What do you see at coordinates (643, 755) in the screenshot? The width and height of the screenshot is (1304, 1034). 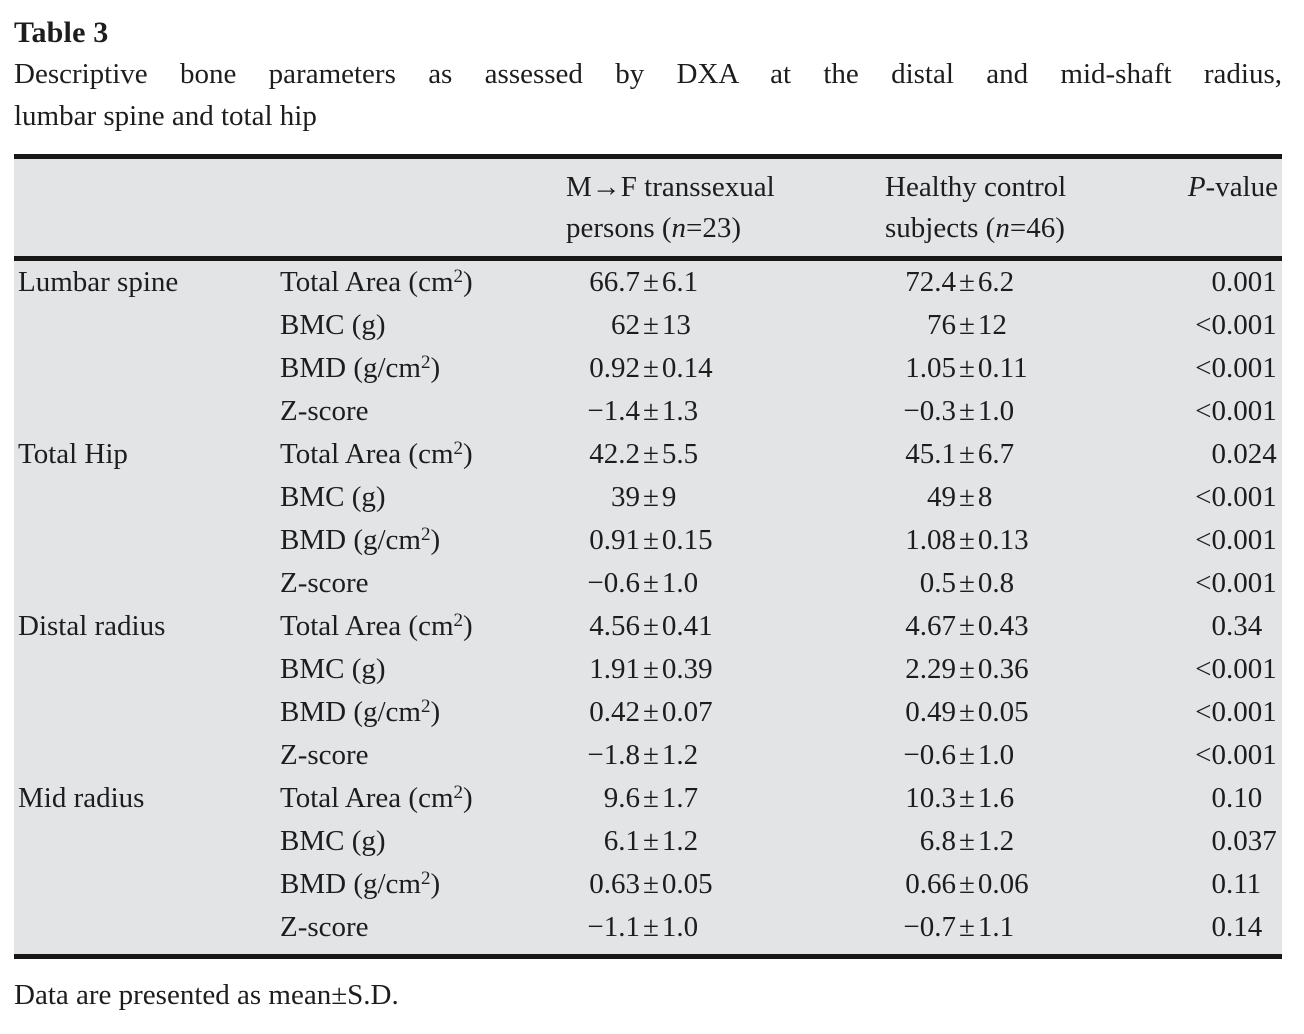 I see `mf-value-cell: −1.8 ±1.2` at bounding box center [643, 755].